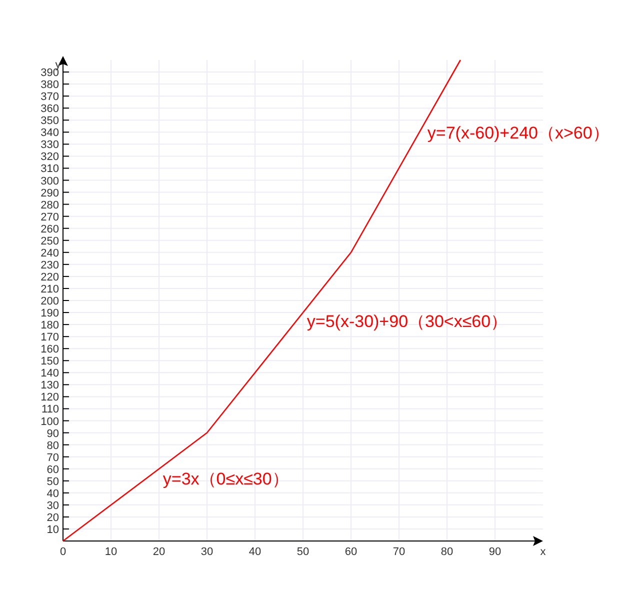  Describe the element at coordinates (49, 205) in the screenshot. I see `y-tick-label: 280` at that location.